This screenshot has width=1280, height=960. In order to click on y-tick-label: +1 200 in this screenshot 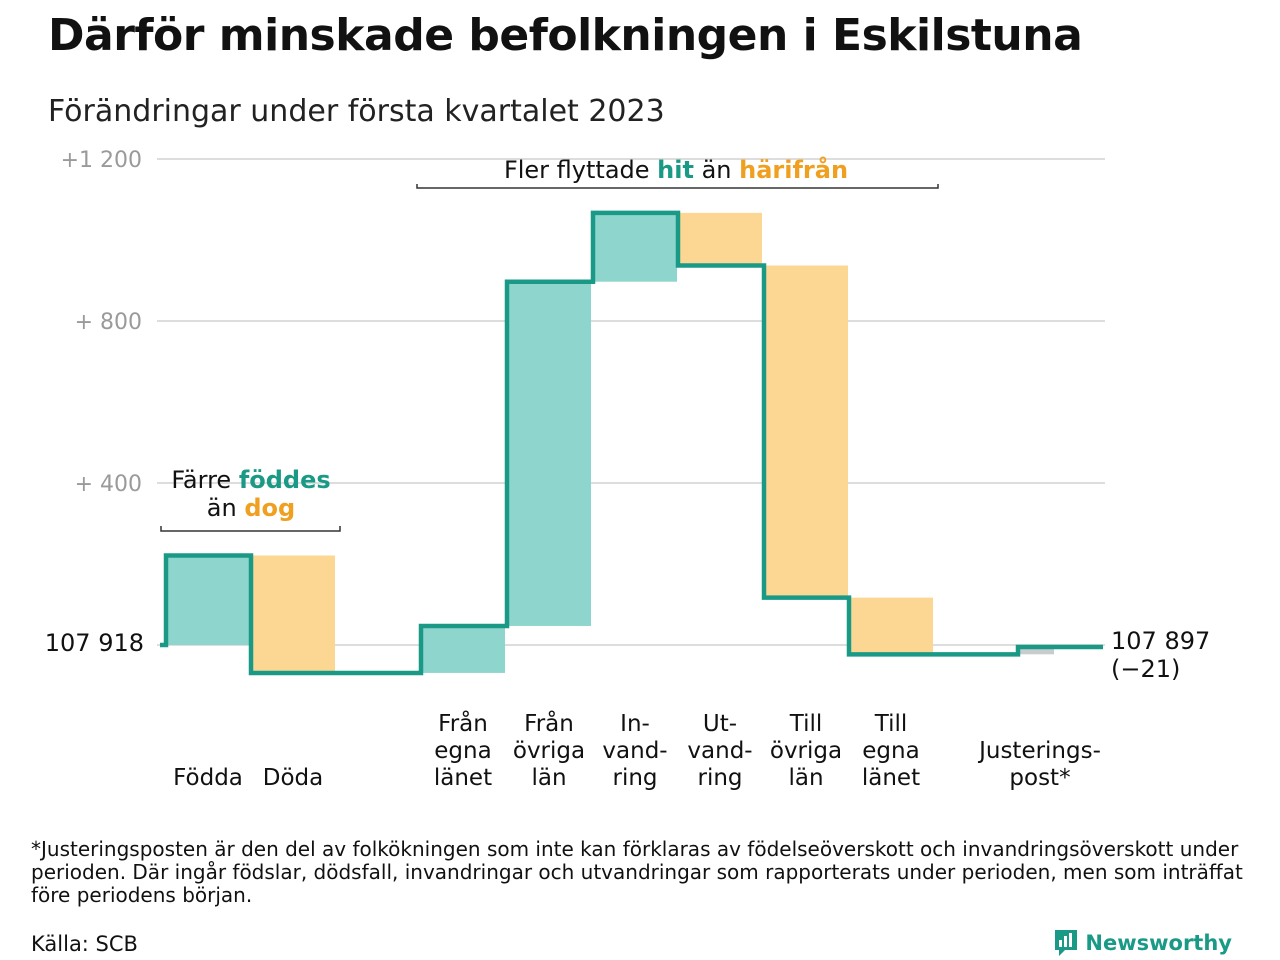, I will do `click(101, 160)`.